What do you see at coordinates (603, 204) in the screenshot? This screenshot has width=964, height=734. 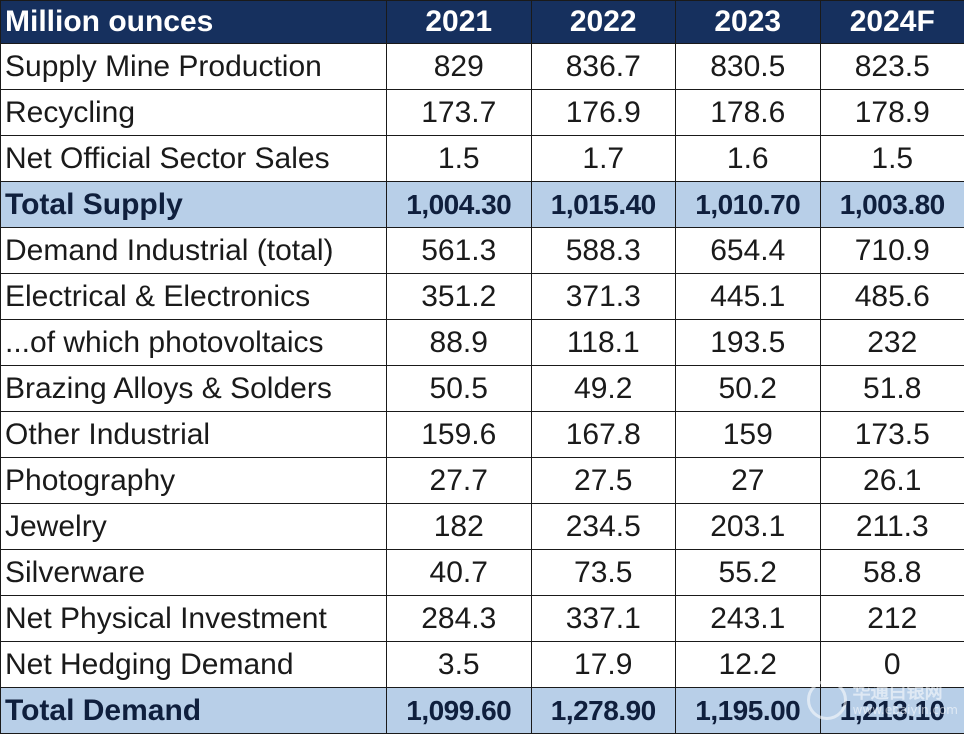 I see `value-cell: 1,015.40` at bounding box center [603, 204].